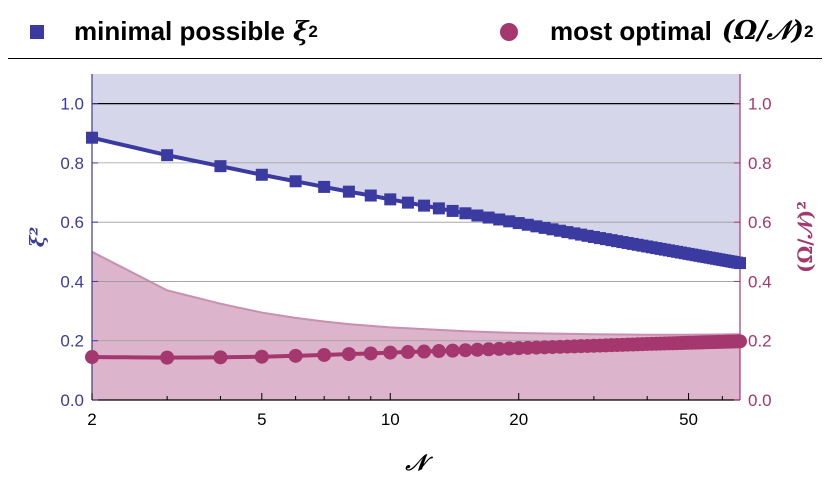  Describe the element at coordinates (91, 419) in the screenshot. I see `x-tick-label: 2` at that location.